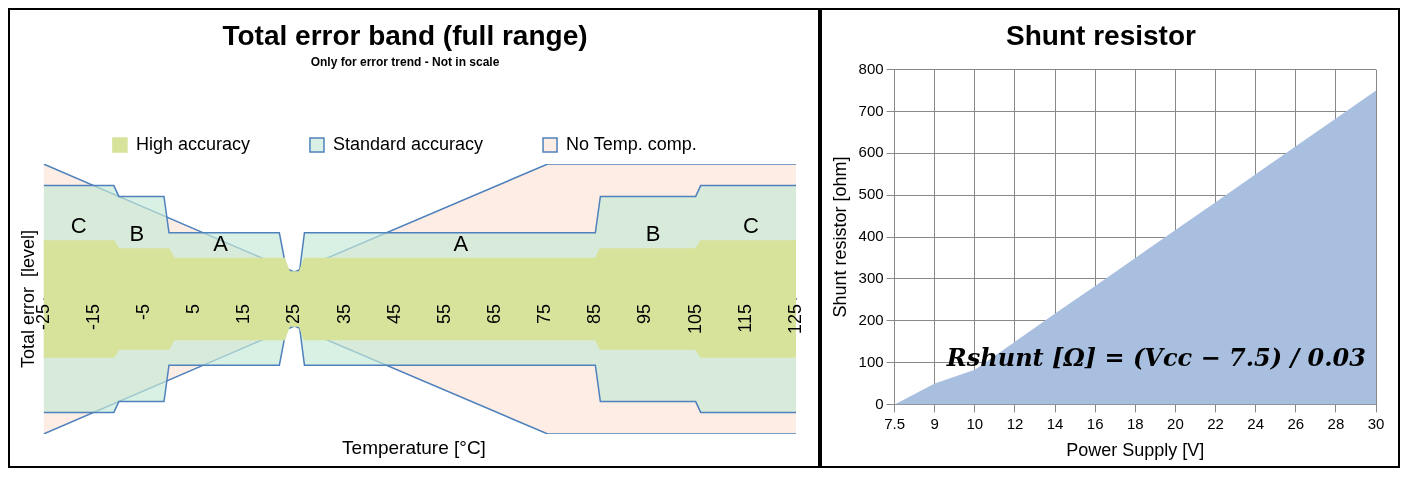 The width and height of the screenshot is (1407, 477). I want to click on y-tick-label: 500, so click(871, 194).